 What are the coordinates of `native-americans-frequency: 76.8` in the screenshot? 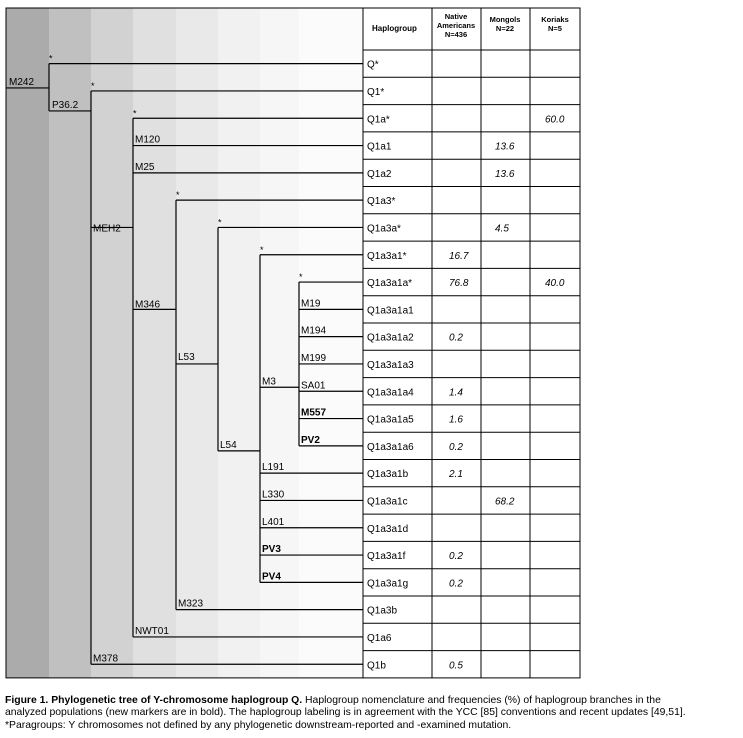 It's located at (459, 283).